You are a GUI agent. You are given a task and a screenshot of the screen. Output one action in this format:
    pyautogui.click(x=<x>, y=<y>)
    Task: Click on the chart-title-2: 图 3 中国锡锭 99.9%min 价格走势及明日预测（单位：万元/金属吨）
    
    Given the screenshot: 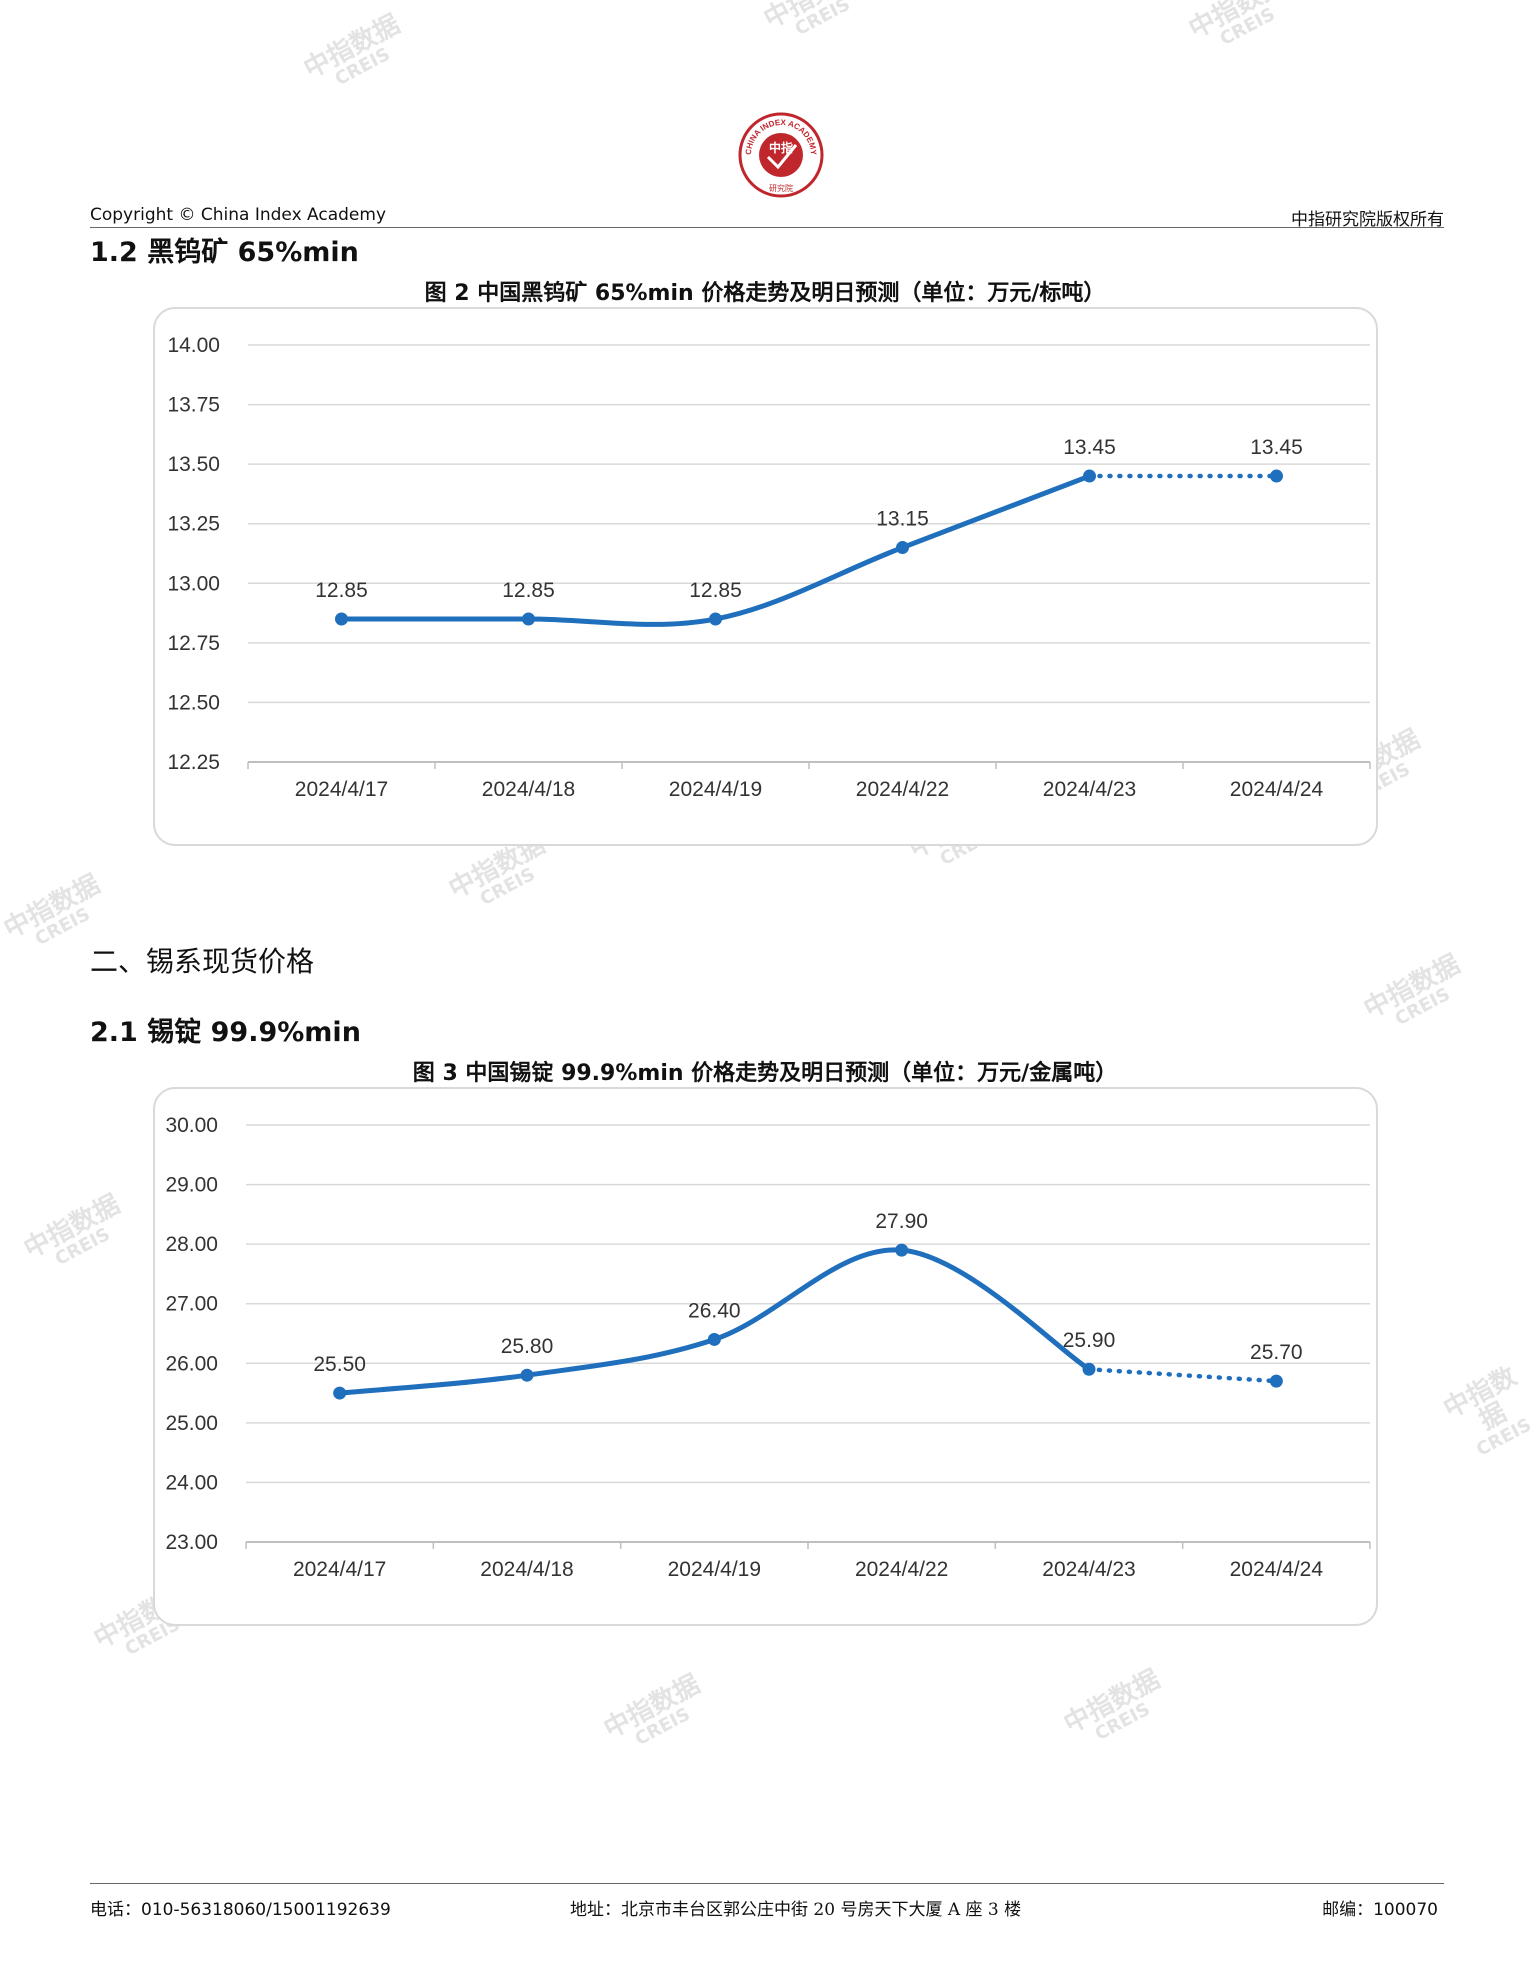 What is the action you would take?
    pyautogui.click(x=765, y=1073)
    